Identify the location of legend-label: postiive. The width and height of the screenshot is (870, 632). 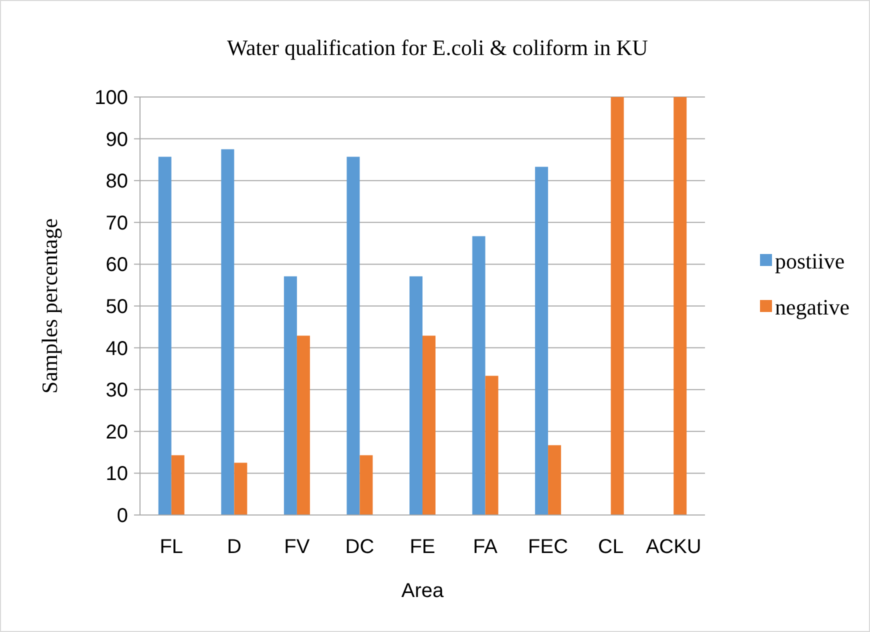
(810, 261).